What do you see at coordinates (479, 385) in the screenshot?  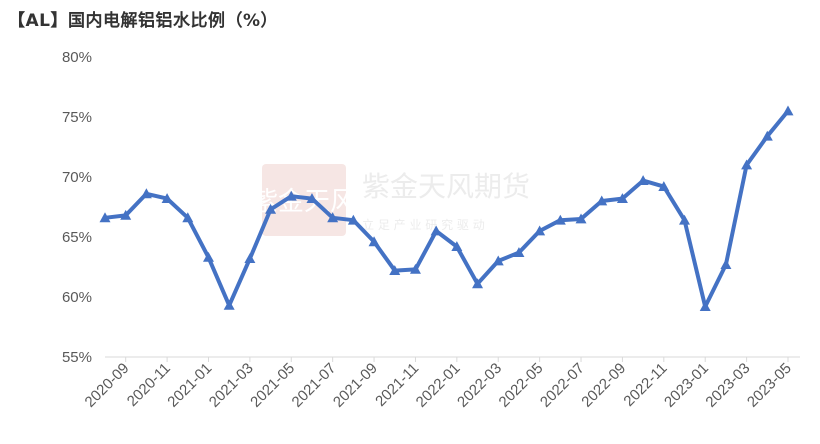 I see `x-tick-label: 2022-03` at bounding box center [479, 385].